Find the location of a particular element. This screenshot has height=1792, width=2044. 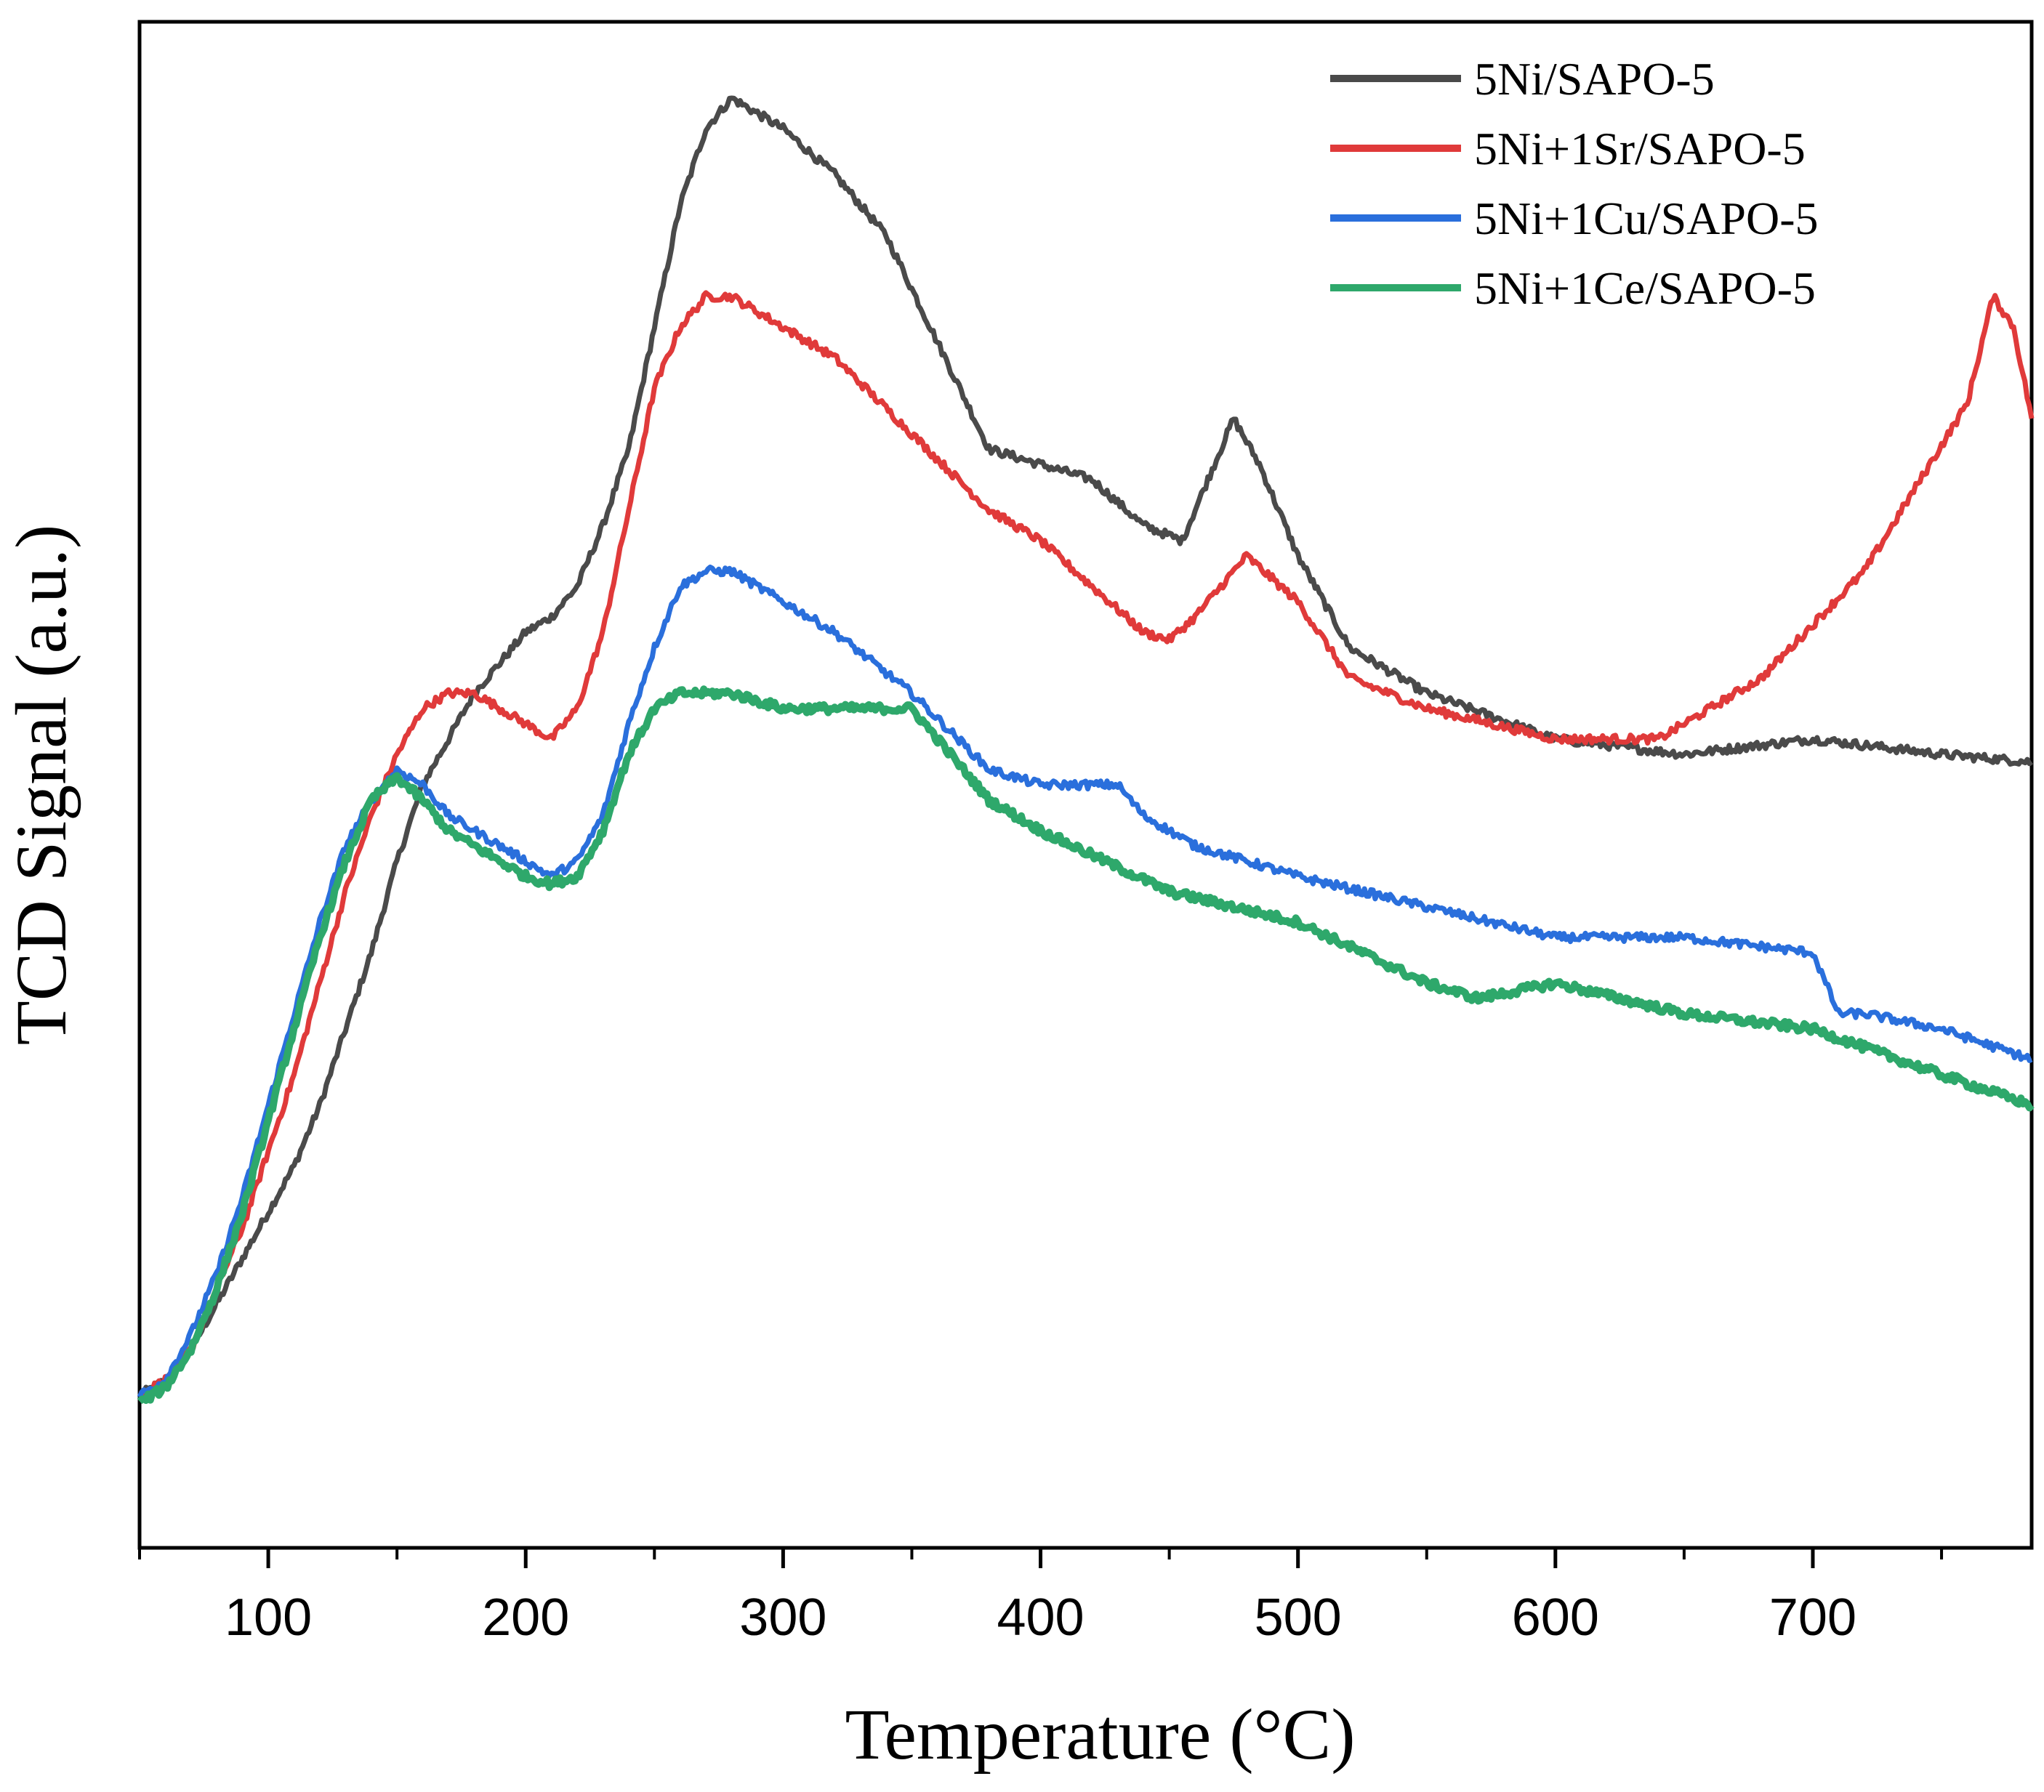

x-axis-title: Temperature (°C) is located at coordinates (1100, 1734).